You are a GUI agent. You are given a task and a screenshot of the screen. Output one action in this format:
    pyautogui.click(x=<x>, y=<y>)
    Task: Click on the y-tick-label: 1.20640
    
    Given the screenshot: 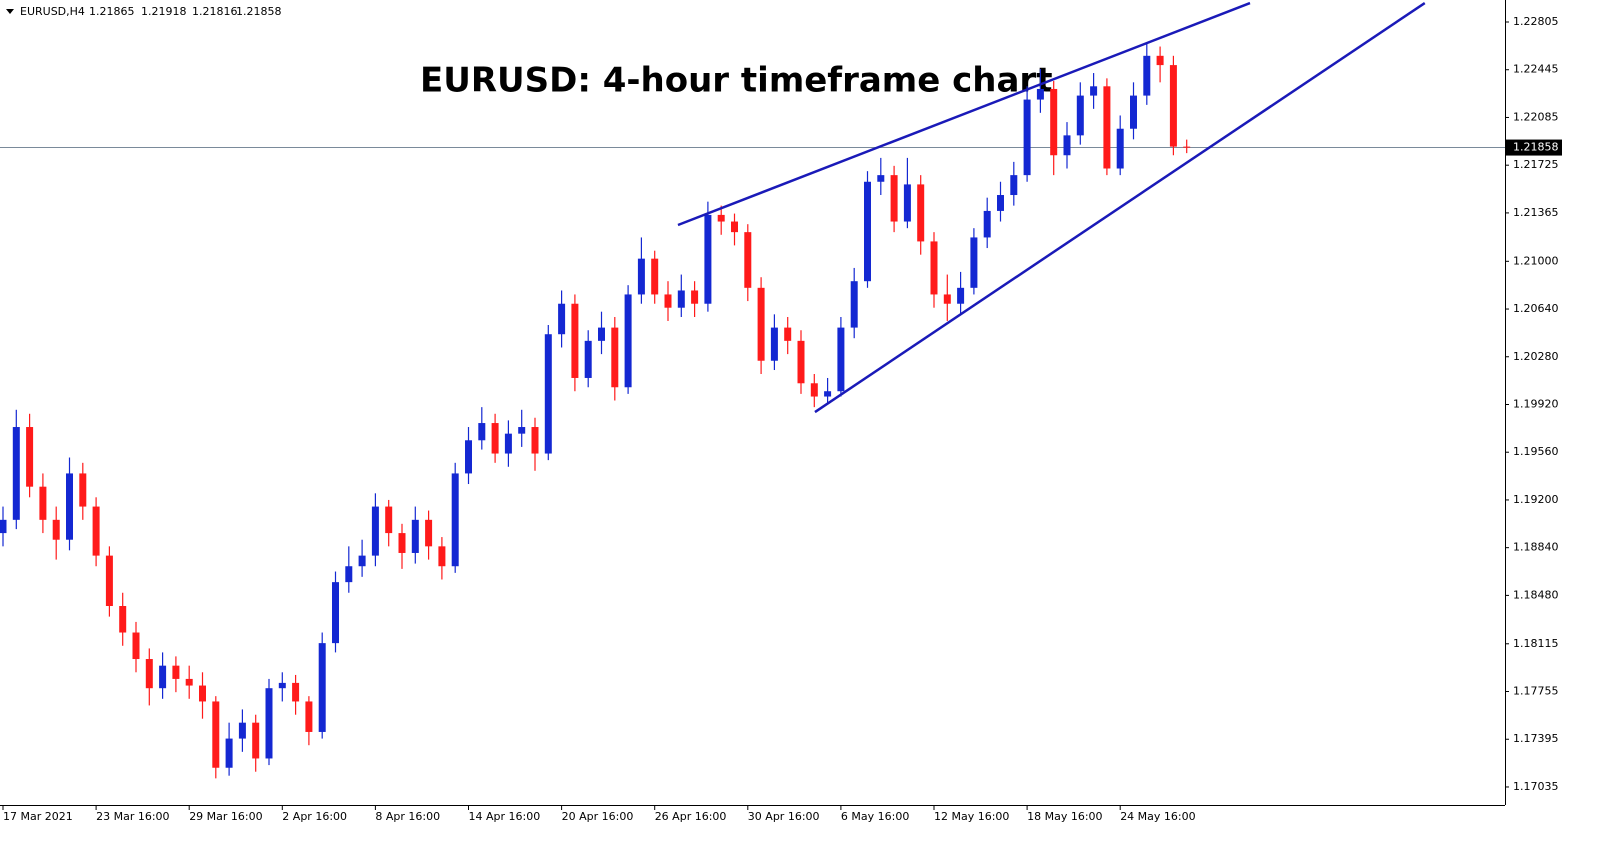 What is the action you would take?
    pyautogui.click(x=1536, y=308)
    